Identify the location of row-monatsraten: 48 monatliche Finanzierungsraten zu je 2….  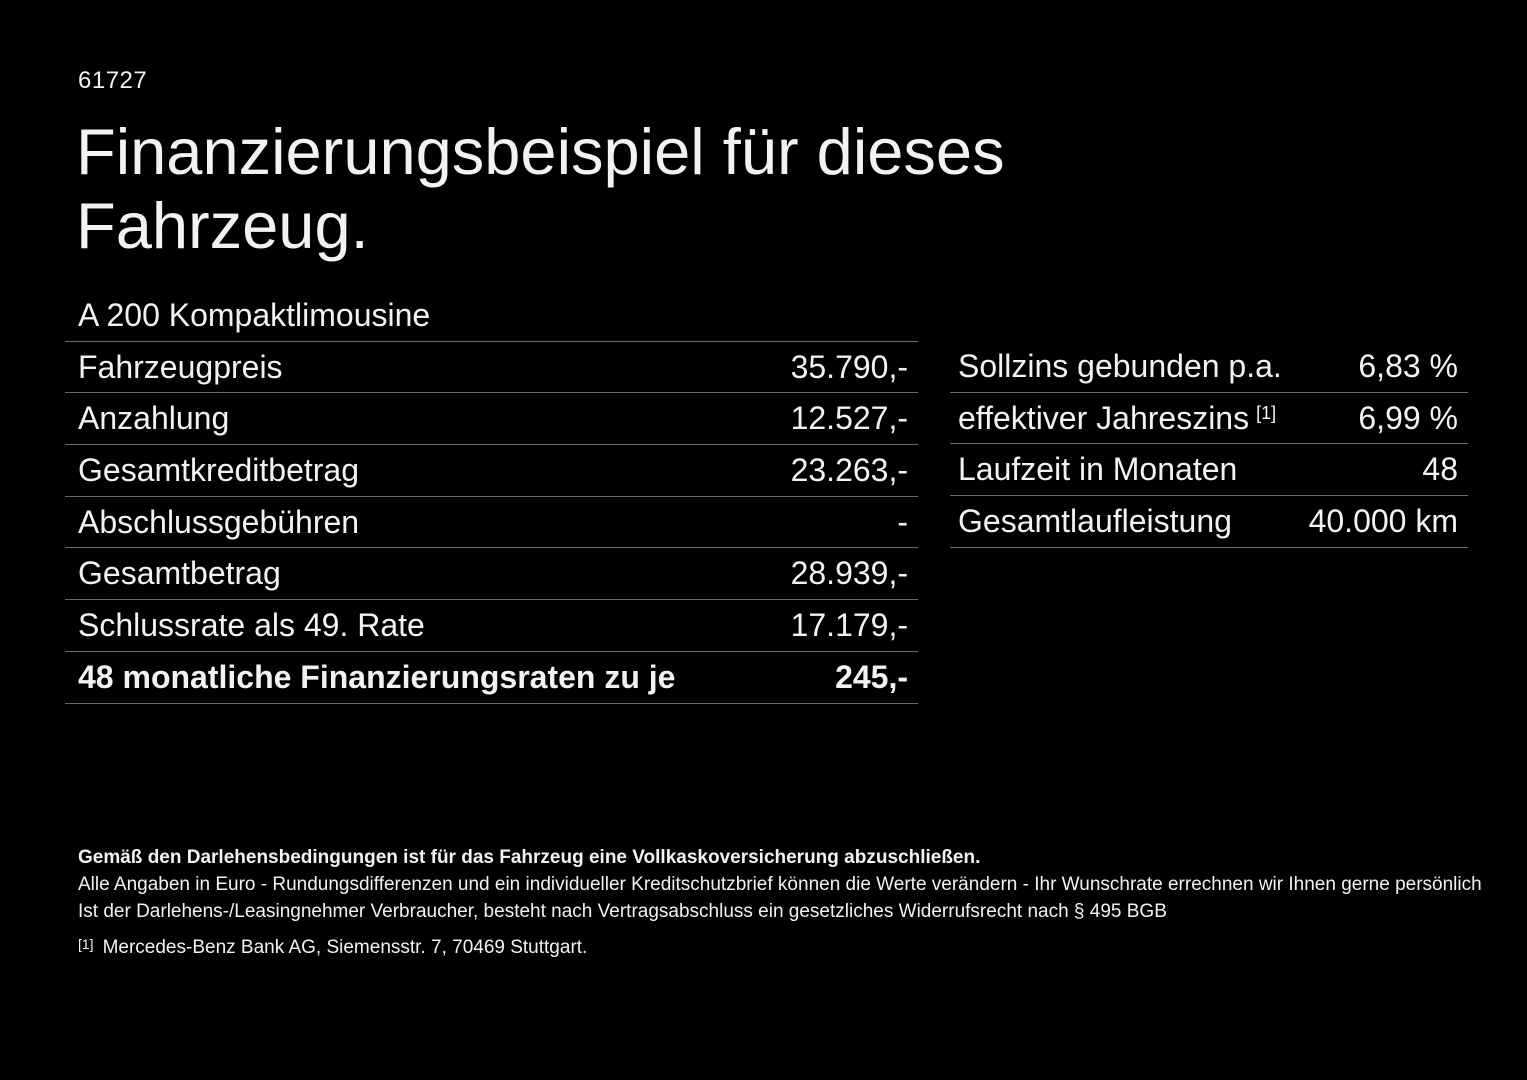
(491, 678).